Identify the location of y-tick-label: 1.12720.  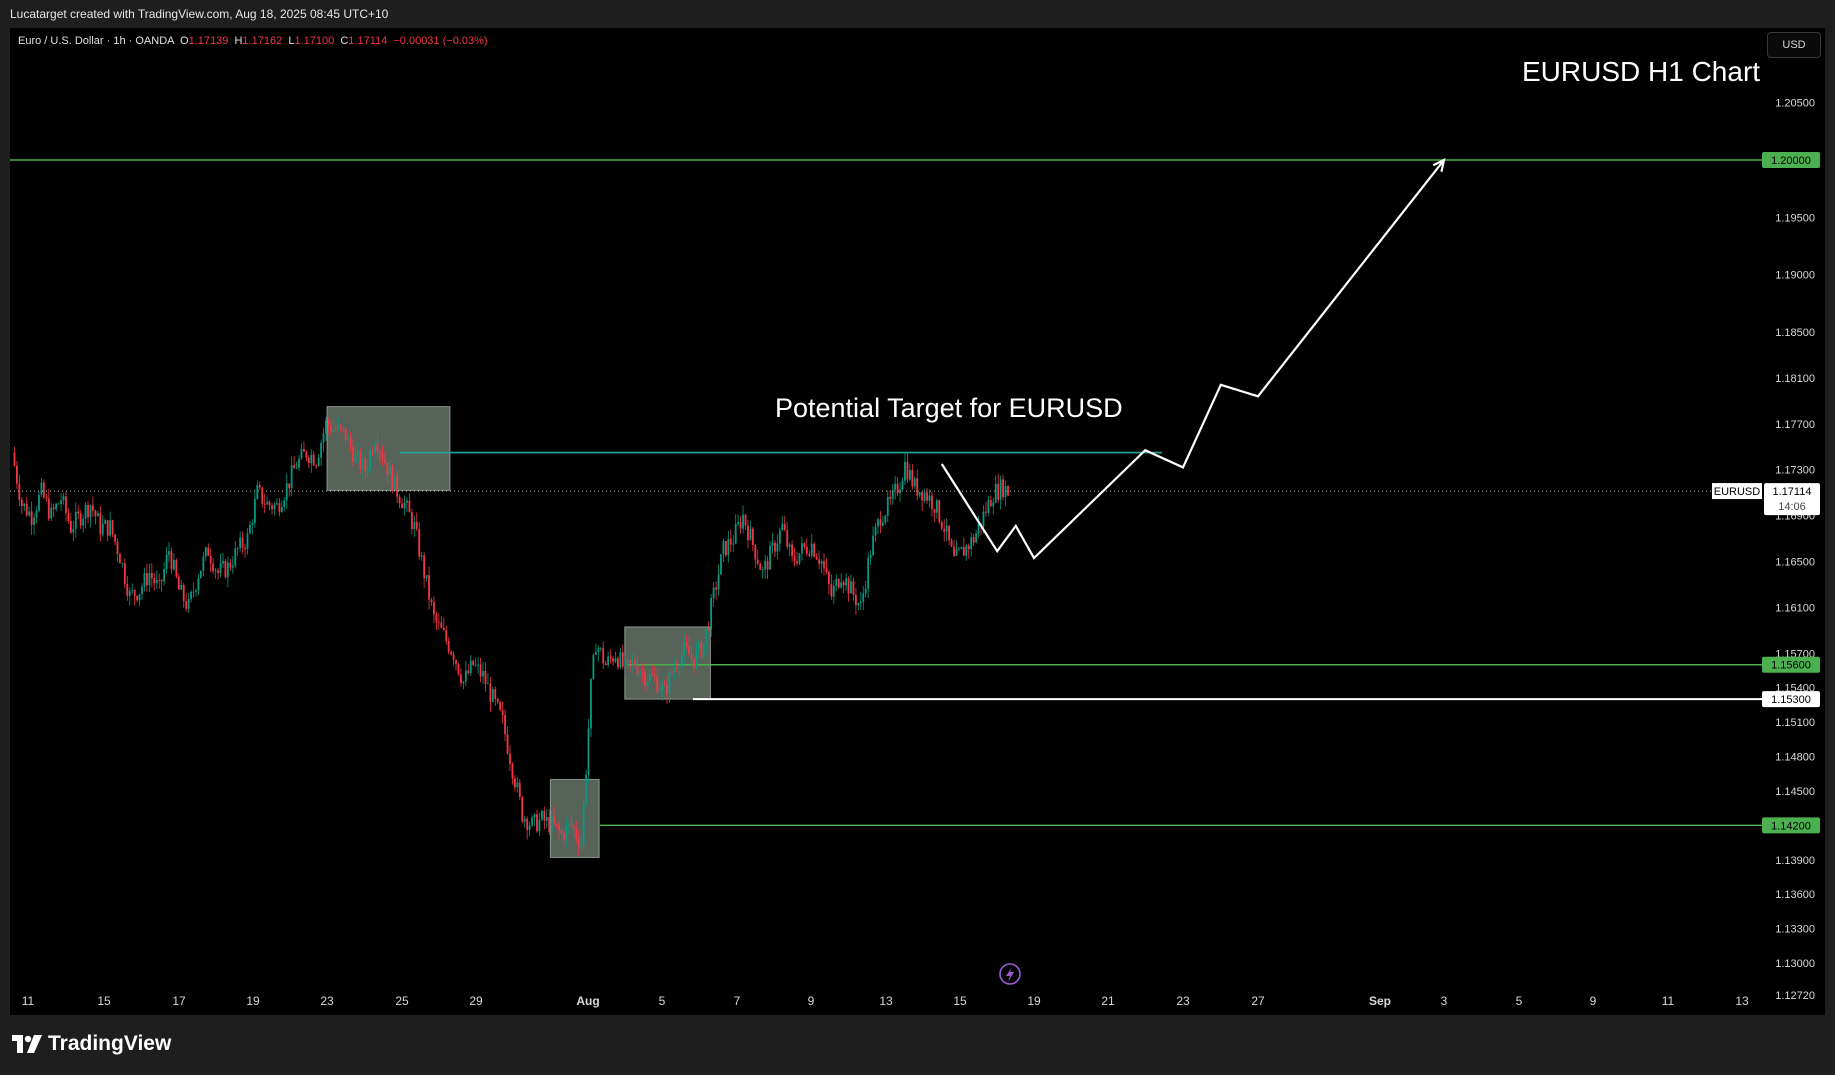
(1795, 996).